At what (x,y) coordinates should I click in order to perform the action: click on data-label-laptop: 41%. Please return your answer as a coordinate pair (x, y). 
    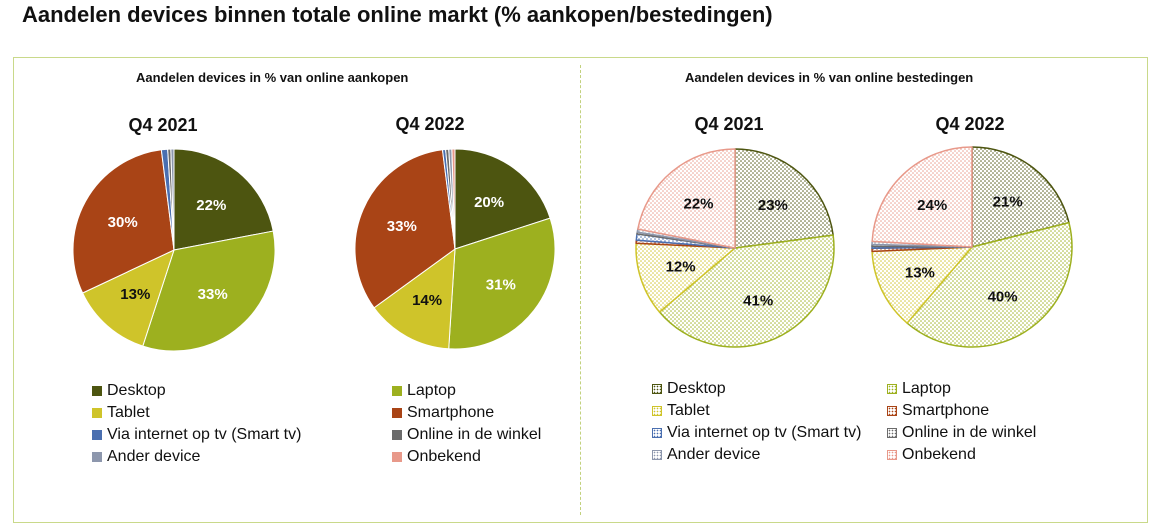
    Looking at the image, I should click on (758, 301).